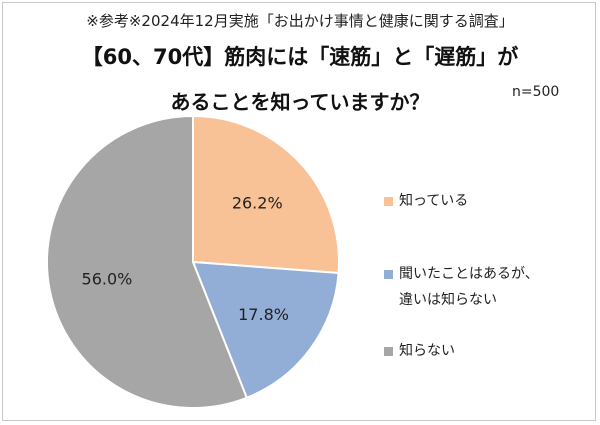 This screenshot has width=600, height=425. What do you see at coordinates (469, 274) in the screenshot?
I see `legend-label-heard-line1: 聞いたことはあるが、` at bounding box center [469, 274].